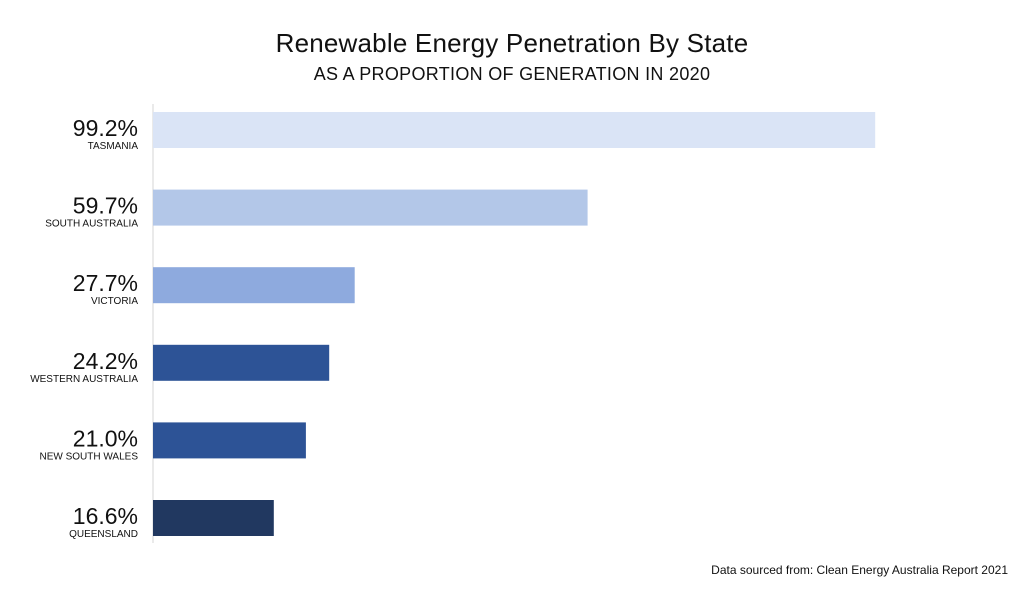 The width and height of the screenshot is (1024, 589). Describe the element at coordinates (229, 440) in the screenshot. I see `bar-new-south-wales` at that location.